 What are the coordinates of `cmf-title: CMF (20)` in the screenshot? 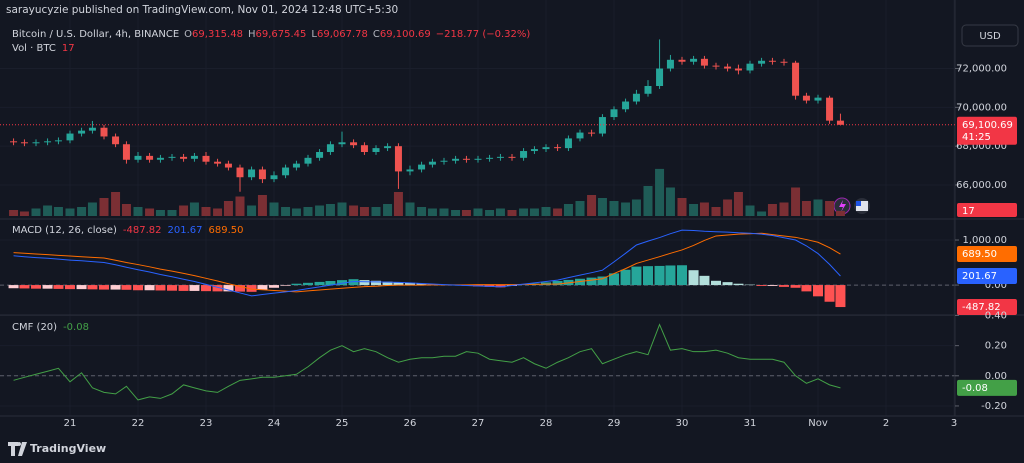 It's located at (34, 327).